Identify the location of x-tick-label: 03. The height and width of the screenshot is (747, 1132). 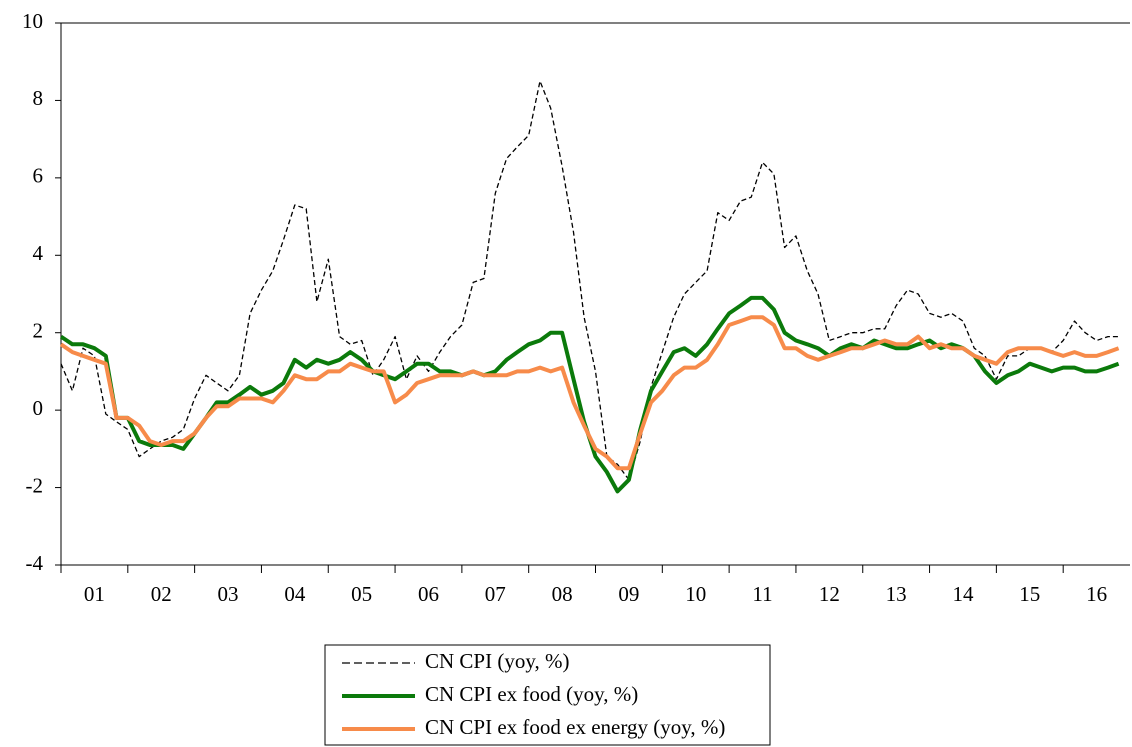
(228, 594).